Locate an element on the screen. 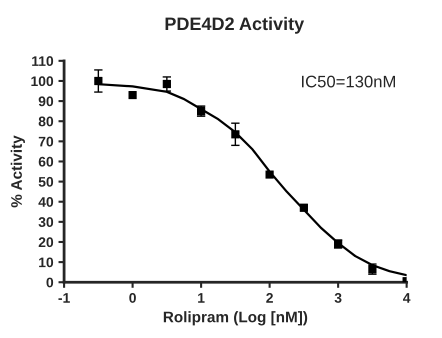 The height and width of the screenshot is (338, 442). y-tick-label: 50 is located at coordinates (46, 181).